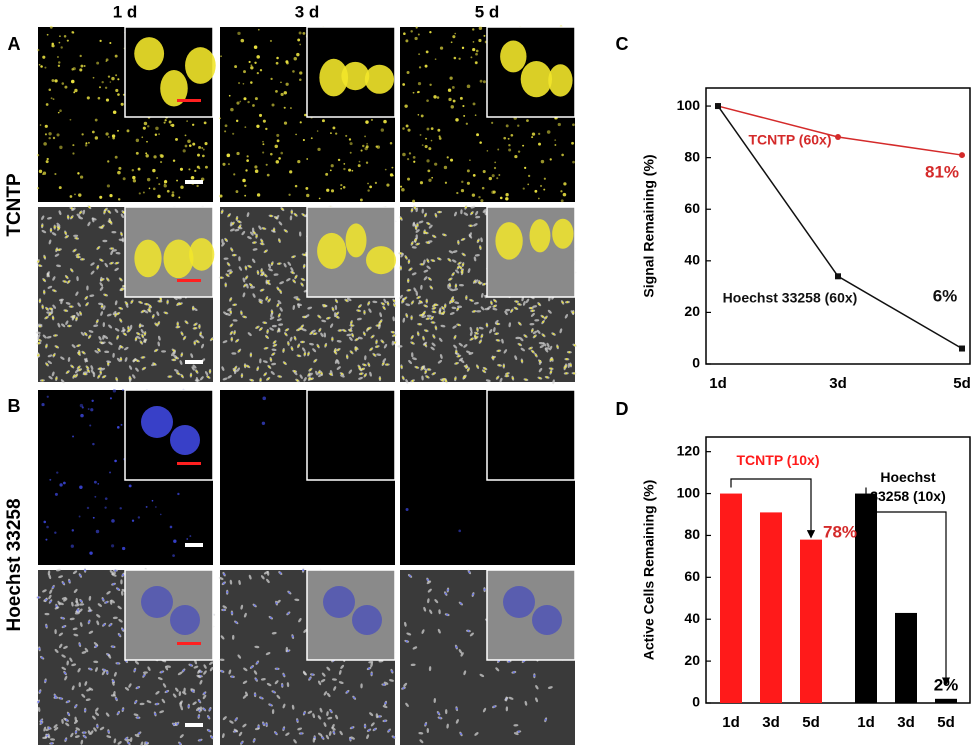 This screenshot has width=980, height=750. I want to click on micrograph, so click(488, 477).